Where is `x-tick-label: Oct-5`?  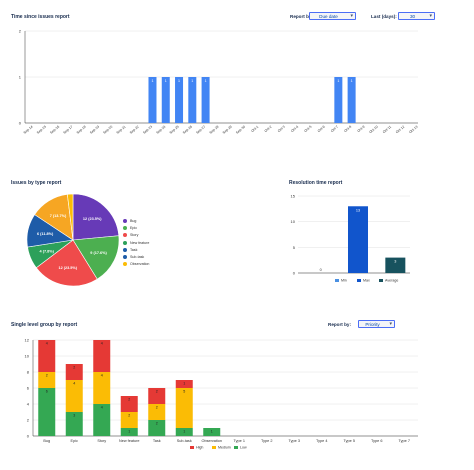 x-tick-label: Oct-5 is located at coordinates (308, 129).